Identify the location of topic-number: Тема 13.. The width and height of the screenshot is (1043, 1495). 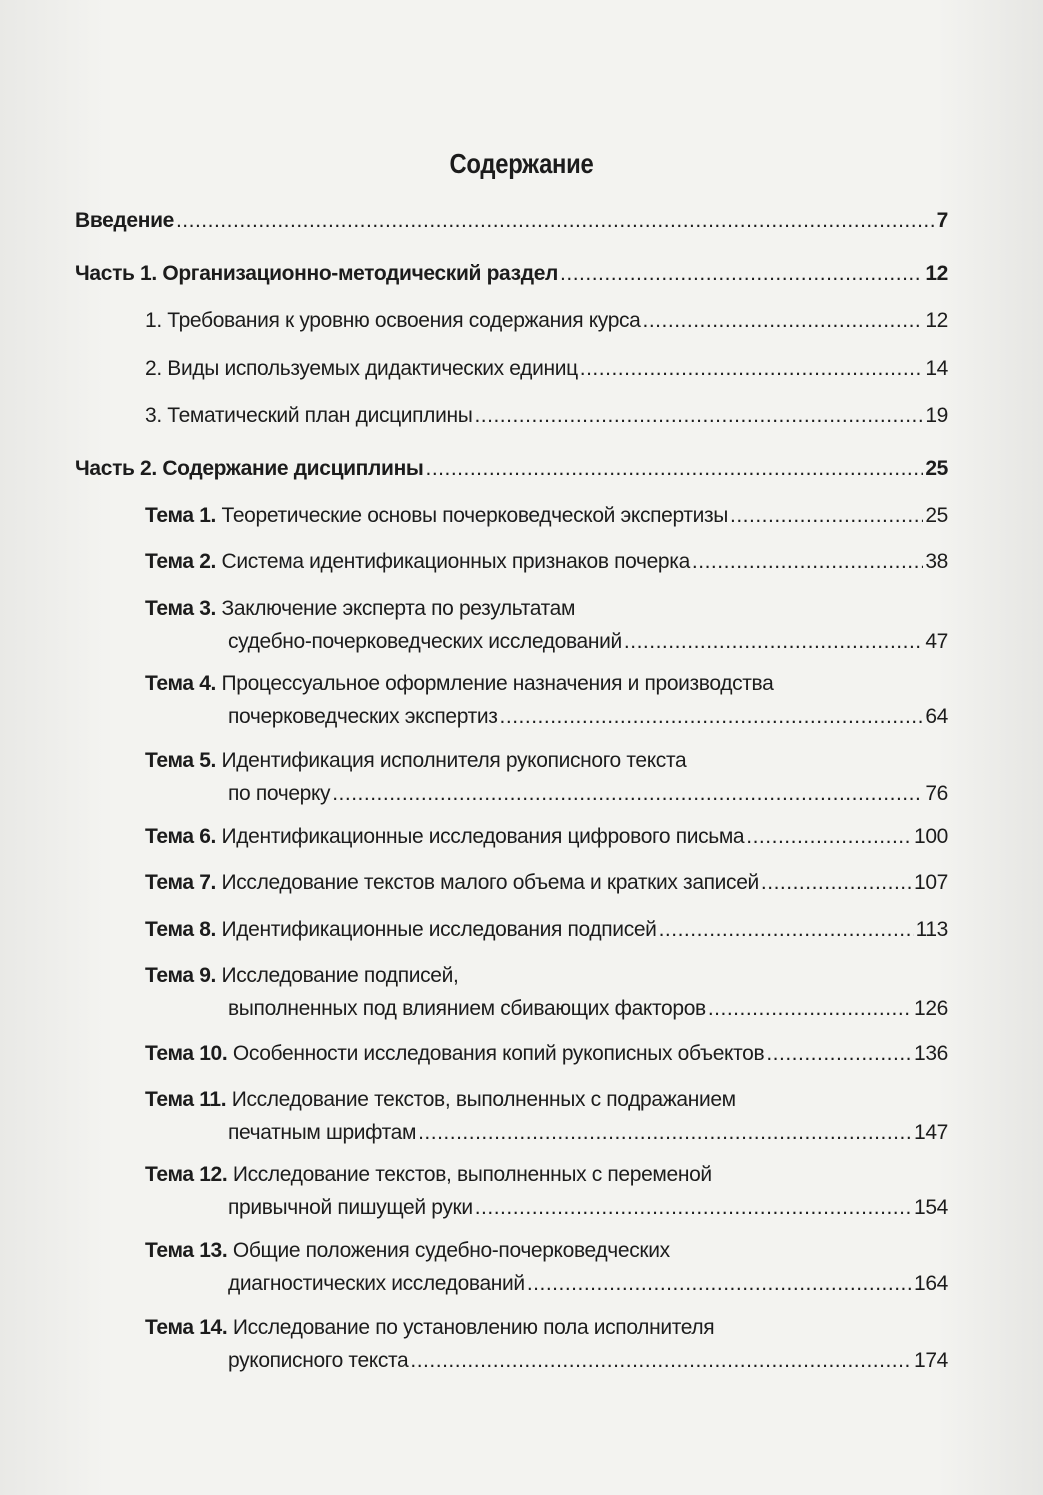
(186, 1250).